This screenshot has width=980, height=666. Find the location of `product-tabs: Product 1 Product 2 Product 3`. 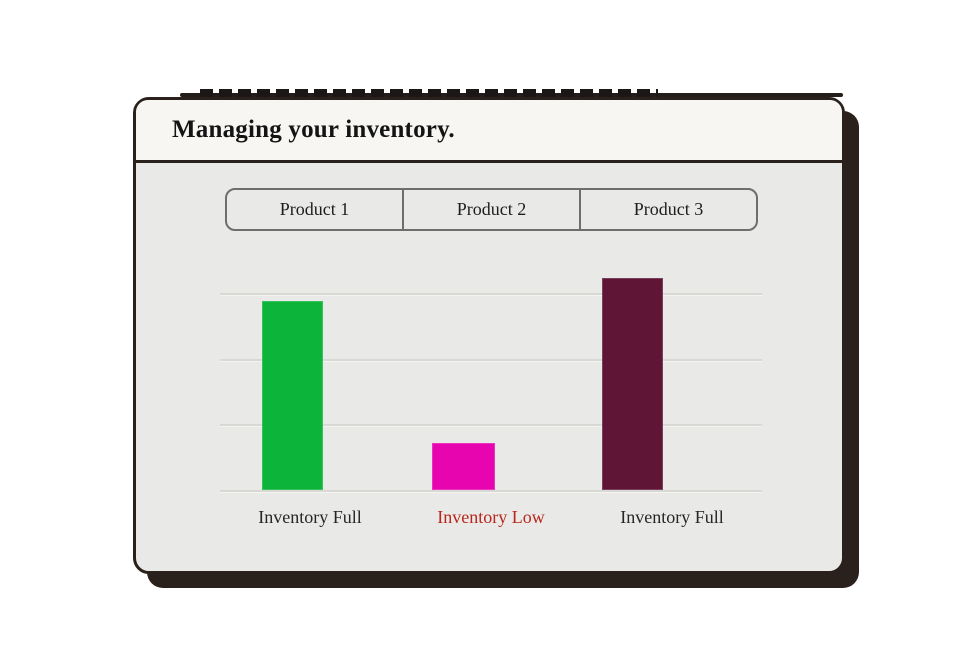

product-tabs: Product 1 Product 2 Product 3 is located at coordinates (491, 209).